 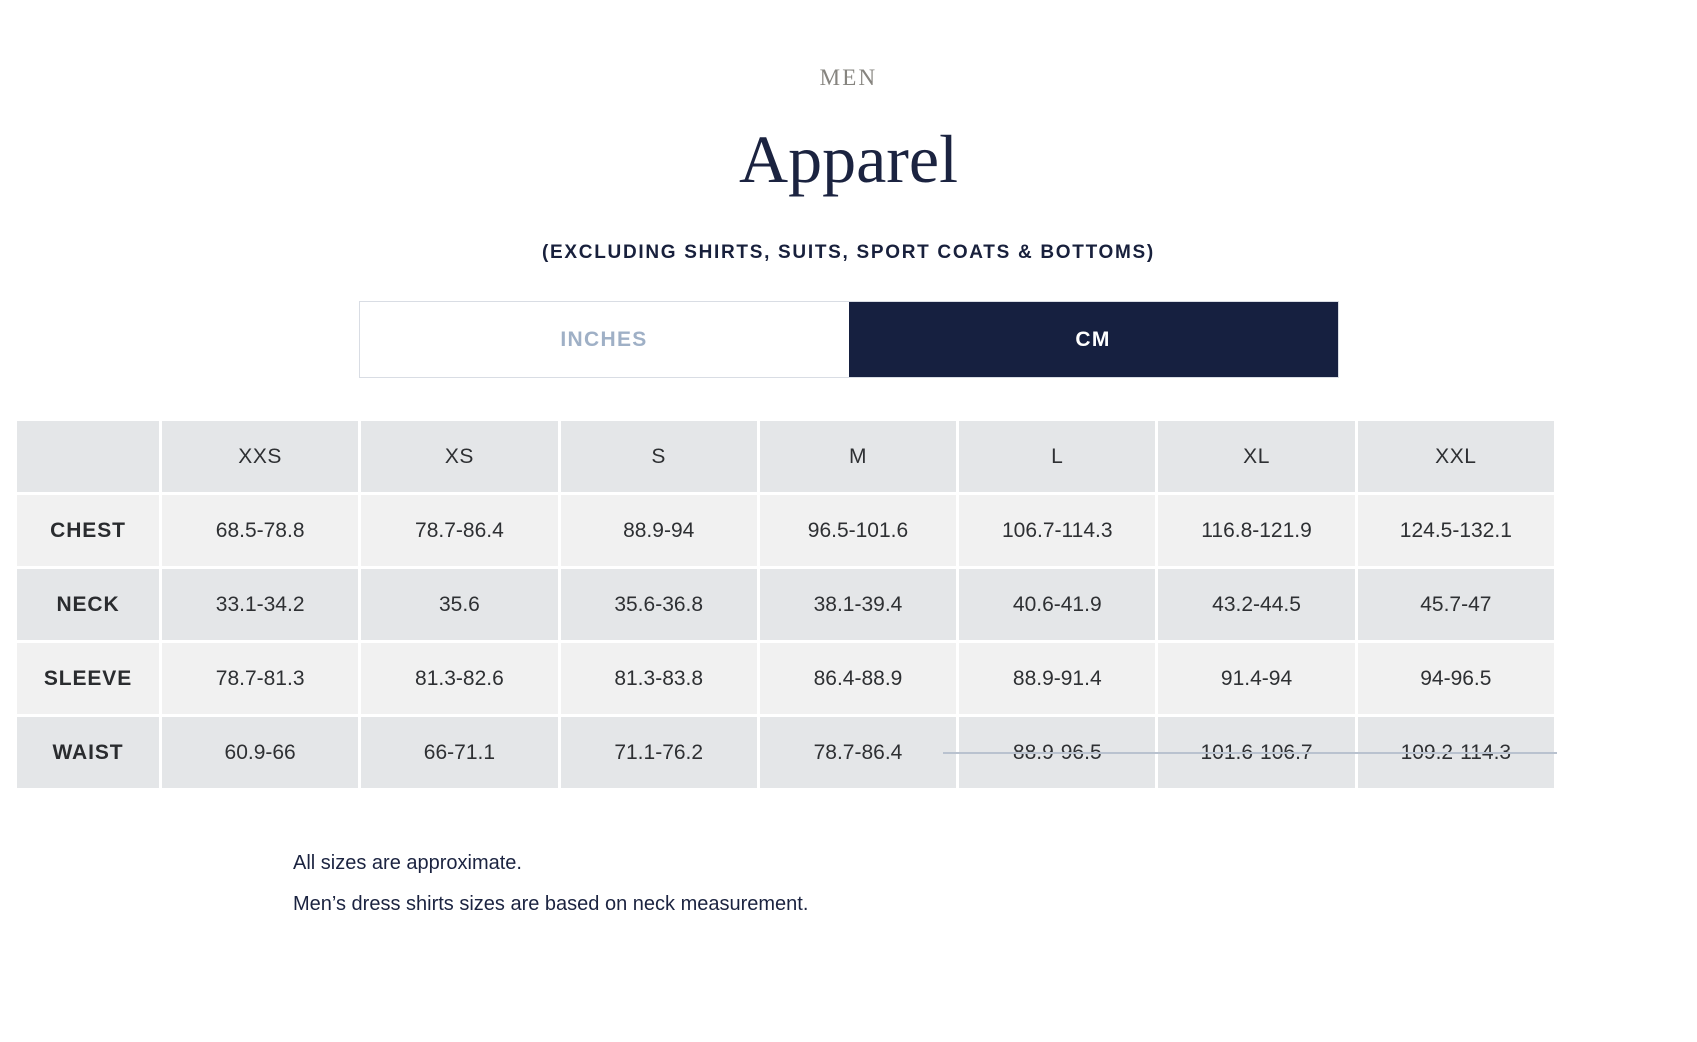 I want to click on row-header-sleeve: SLEEVE, so click(x=88, y=678).